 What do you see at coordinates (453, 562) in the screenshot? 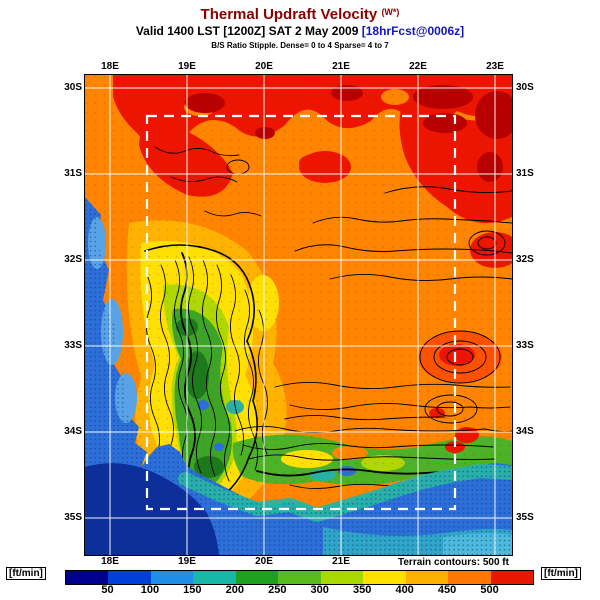
I see `terrain-contour-note: Terrain contours: 500 ft` at bounding box center [453, 562].